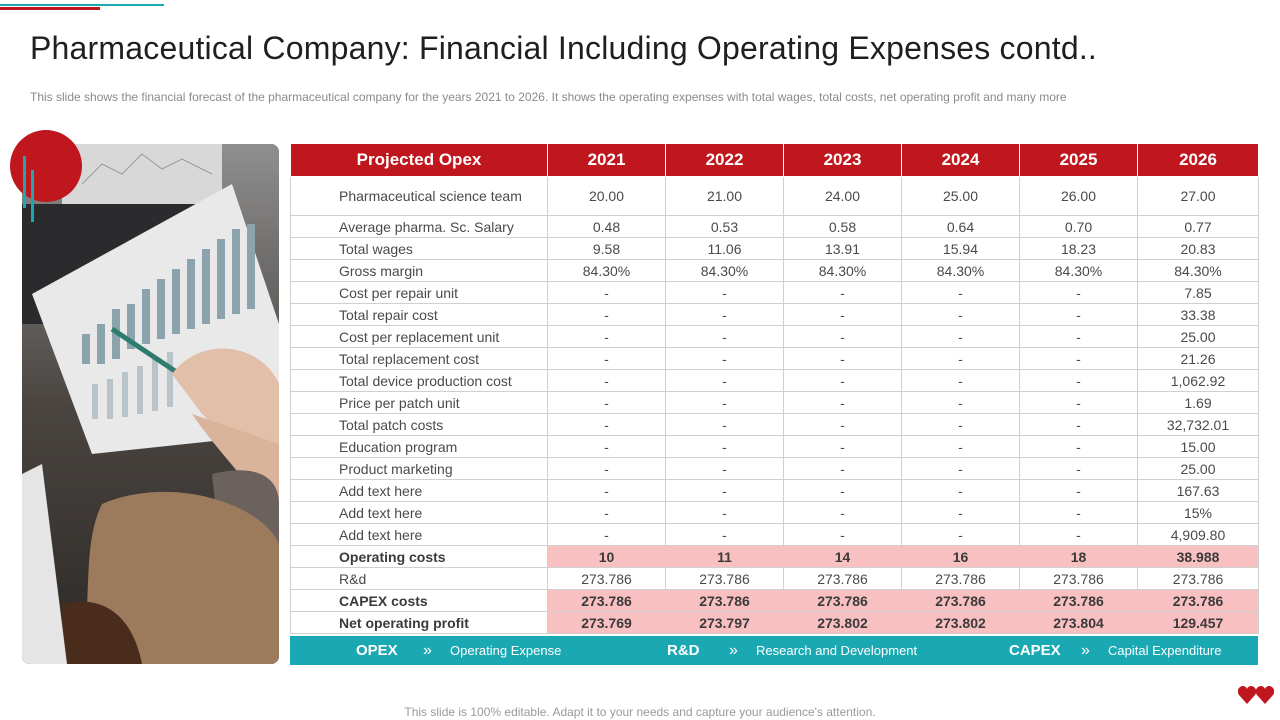 The image size is (1280, 720). Describe the element at coordinates (606, 160) in the screenshot. I see `column-header: 2021` at that location.